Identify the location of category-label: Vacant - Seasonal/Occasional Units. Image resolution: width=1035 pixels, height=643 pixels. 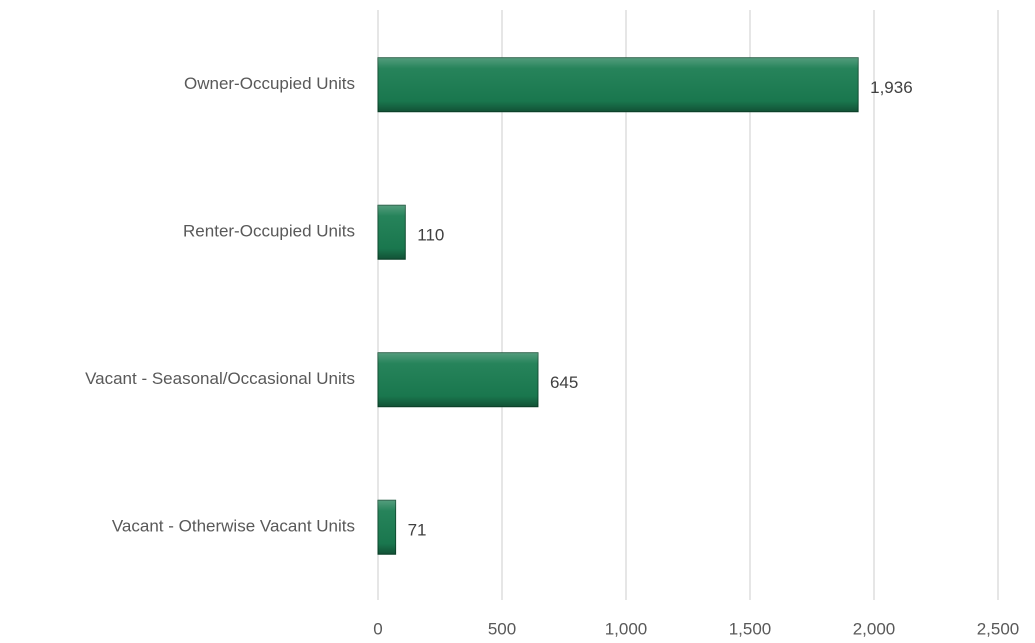
(220, 378).